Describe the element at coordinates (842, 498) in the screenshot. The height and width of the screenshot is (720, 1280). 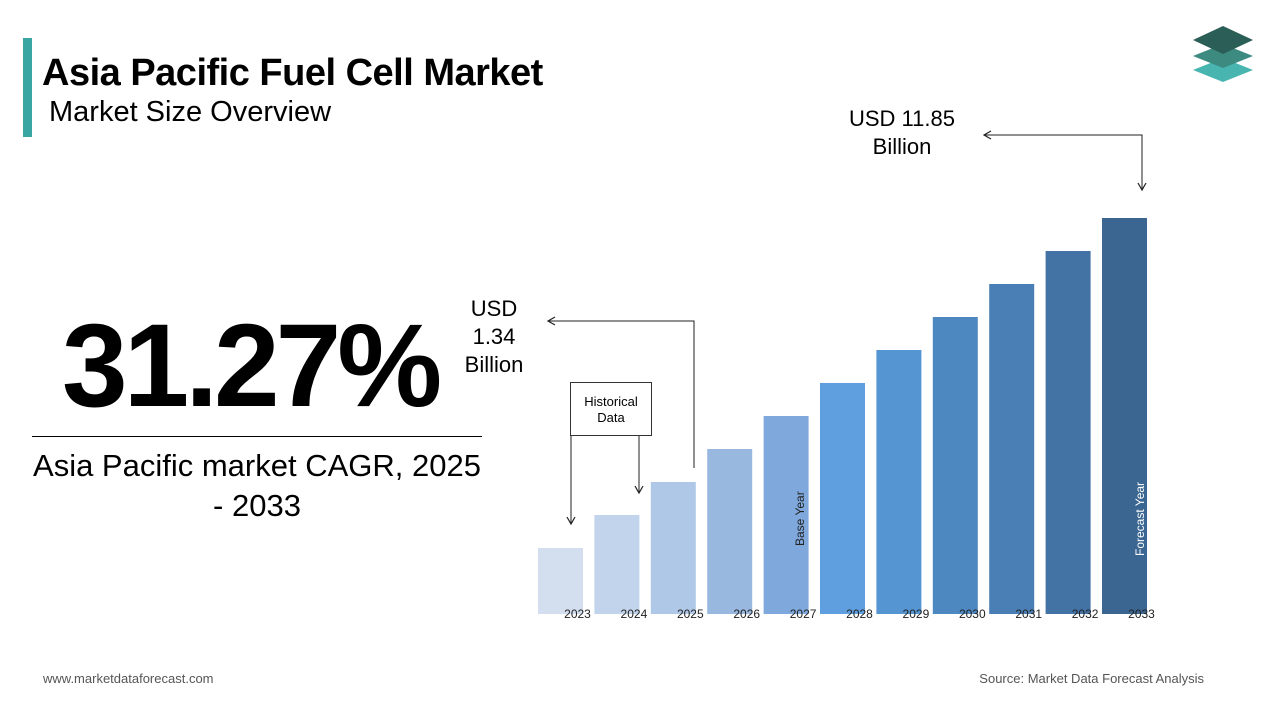
I see `bar-2028` at that location.